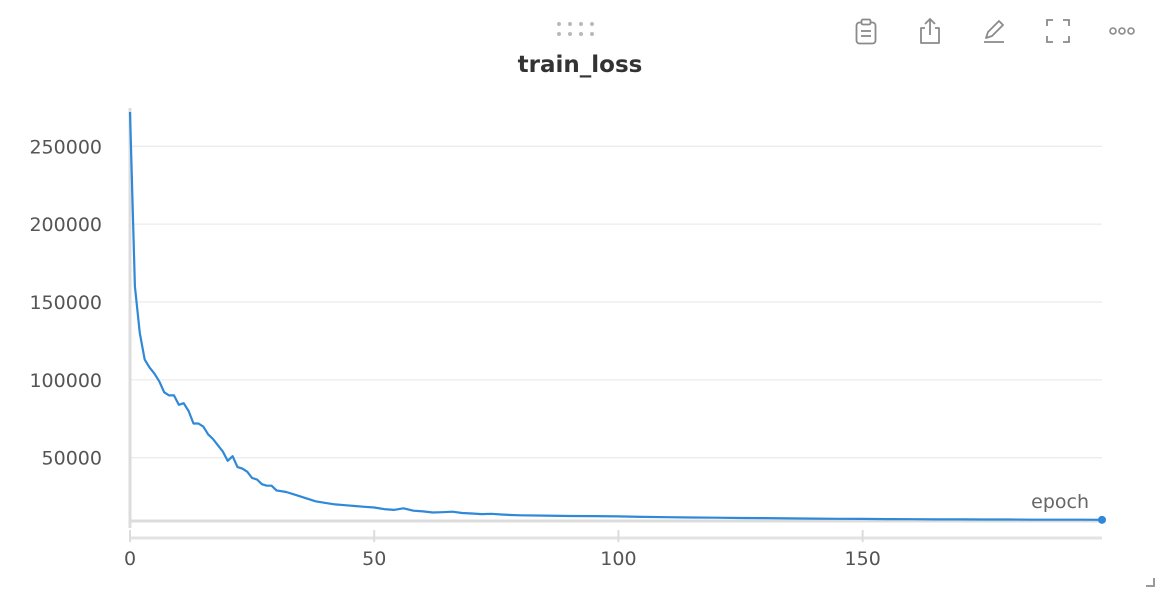 The height and width of the screenshot is (592, 1160). What do you see at coordinates (65, 225) in the screenshot?
I see `y-tick-label: 200000` at bounding box center [65, 225].